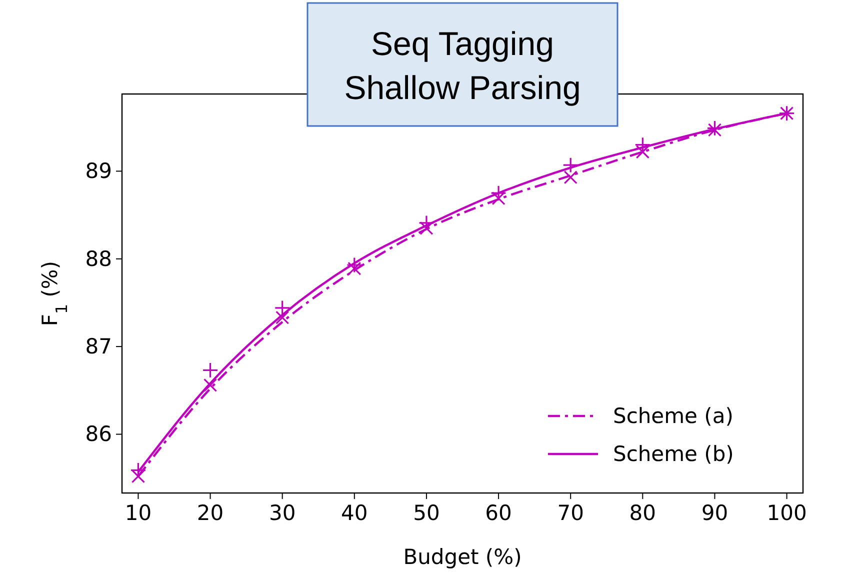 The height and width of the screenshot is (576, 846). I want to click on x-tick-label: 30, so click(282, 513).